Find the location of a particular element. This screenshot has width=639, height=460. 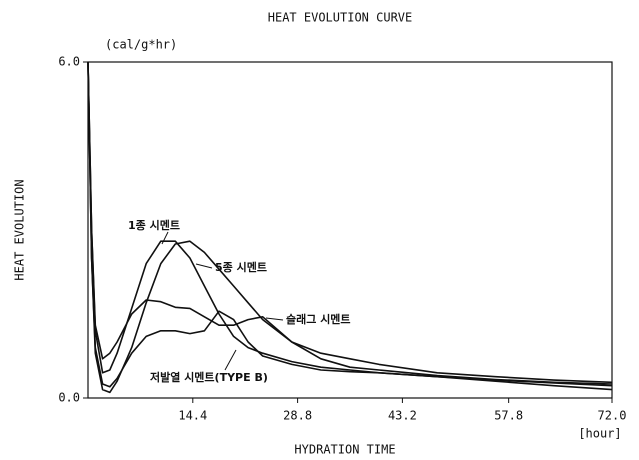

x-tick-label: 57.8 is located at coordinates (508, 416).